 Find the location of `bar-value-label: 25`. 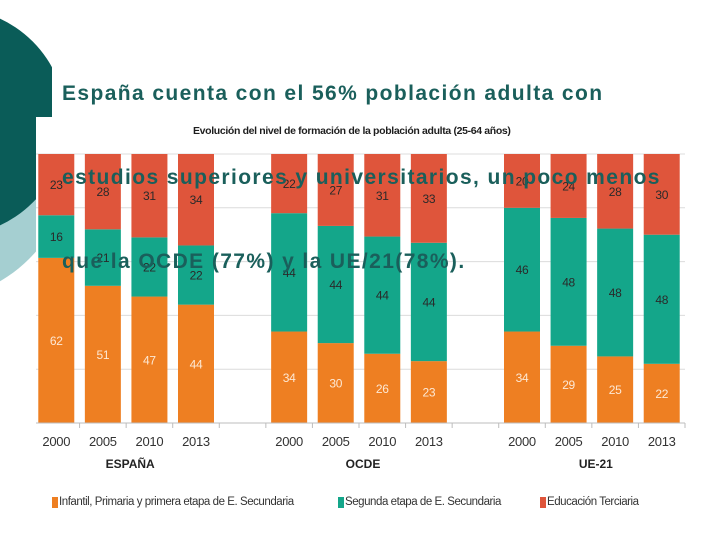

bar-value-label: 25 is located at coordinates (615, 390).